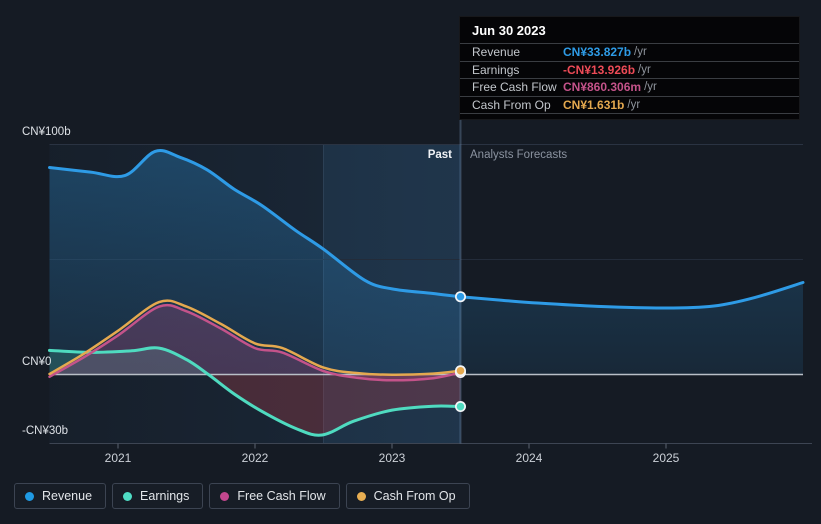  What do you see at coordinates (460, 370) in the screenshot?
I see `cash-from-op-marker` at bounding box center [460, 370].